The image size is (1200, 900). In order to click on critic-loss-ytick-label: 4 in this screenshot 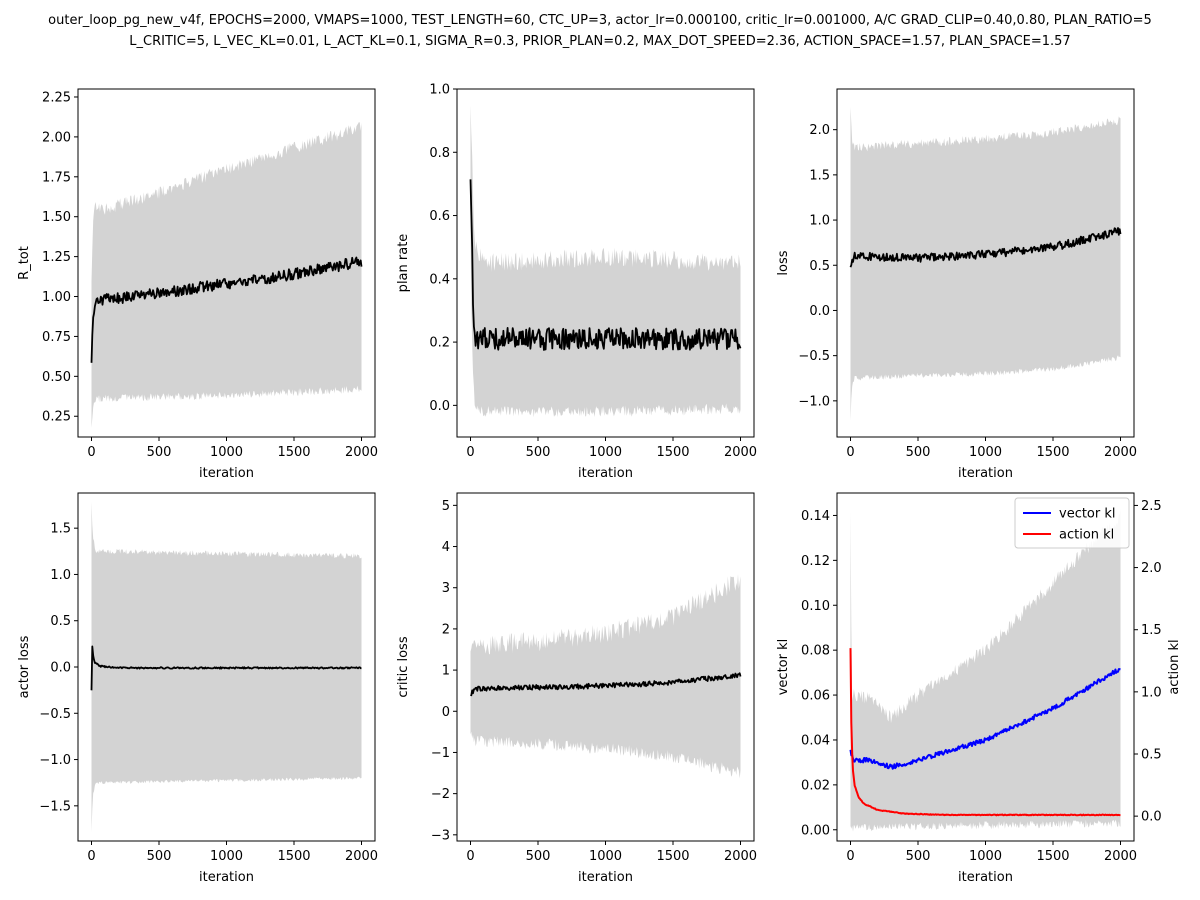, I will do `click(446, 547)`.